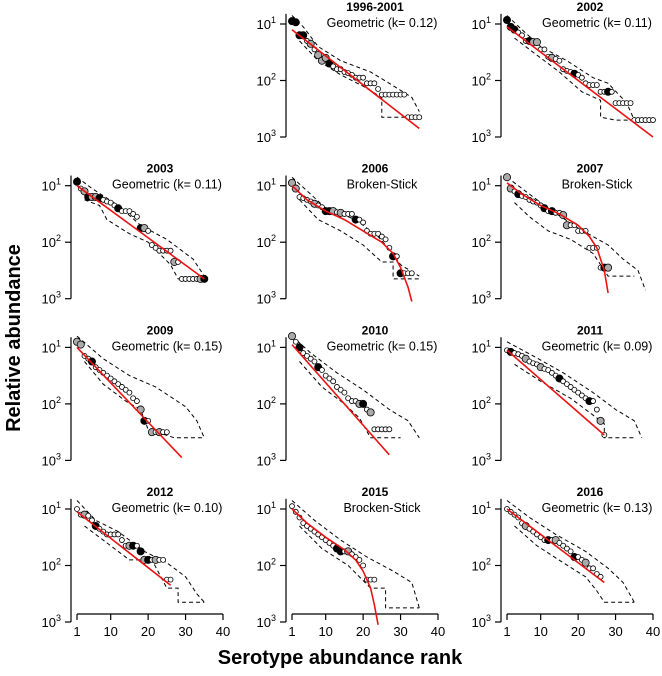 Image resolution: width=662 pixels, height=676 pixels. Describe the element at coordinates (597, 508) in the screenshot. I see `panel-model-label: Geometric (k= 0.13)` at that location.